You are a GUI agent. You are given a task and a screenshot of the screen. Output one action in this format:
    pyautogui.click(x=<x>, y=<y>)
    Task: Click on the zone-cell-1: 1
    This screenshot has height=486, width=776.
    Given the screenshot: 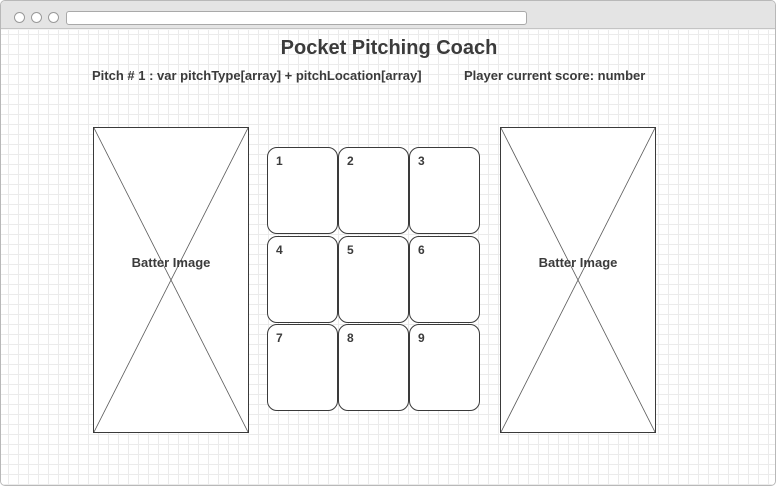 What is the action you would take?
    pyautogui.click(x=302, y=190)
    